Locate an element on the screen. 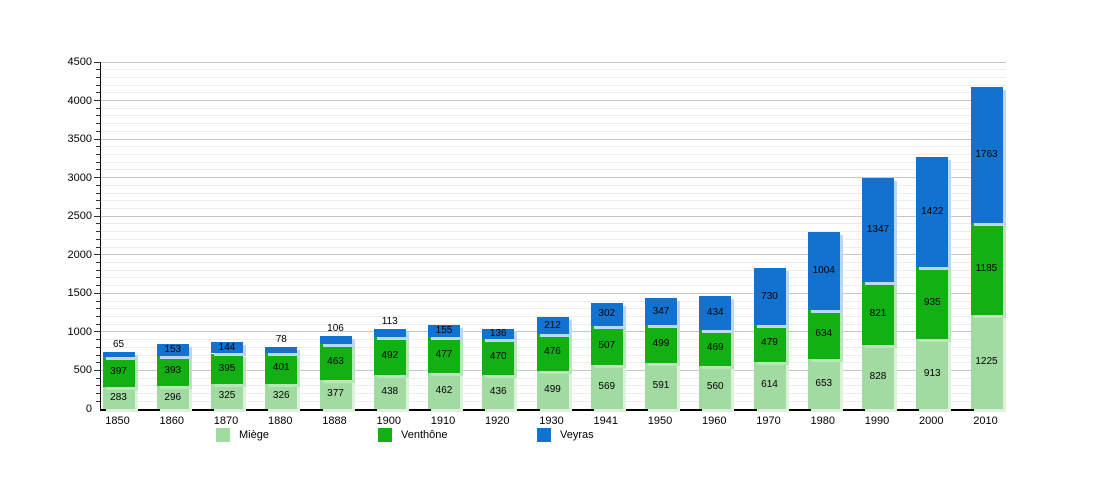  y-axis-label: 4000 is located at coordinates (79, 100).